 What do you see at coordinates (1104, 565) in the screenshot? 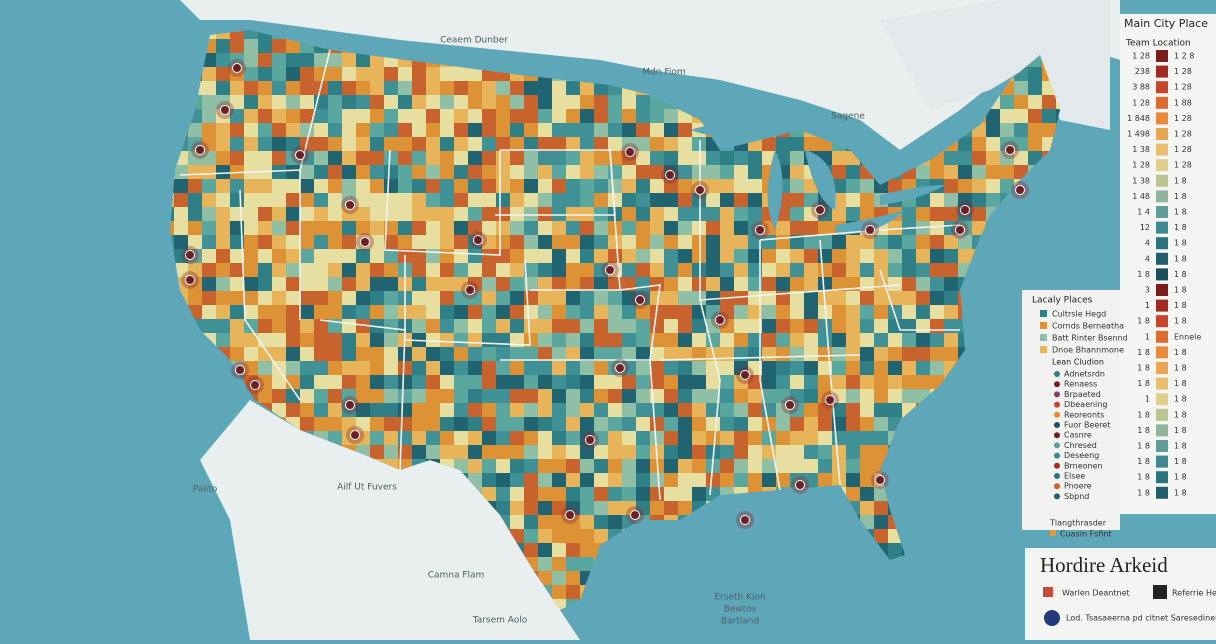
I see `info-title: Hordire Arkeid` at bounding box center [1104, 565].